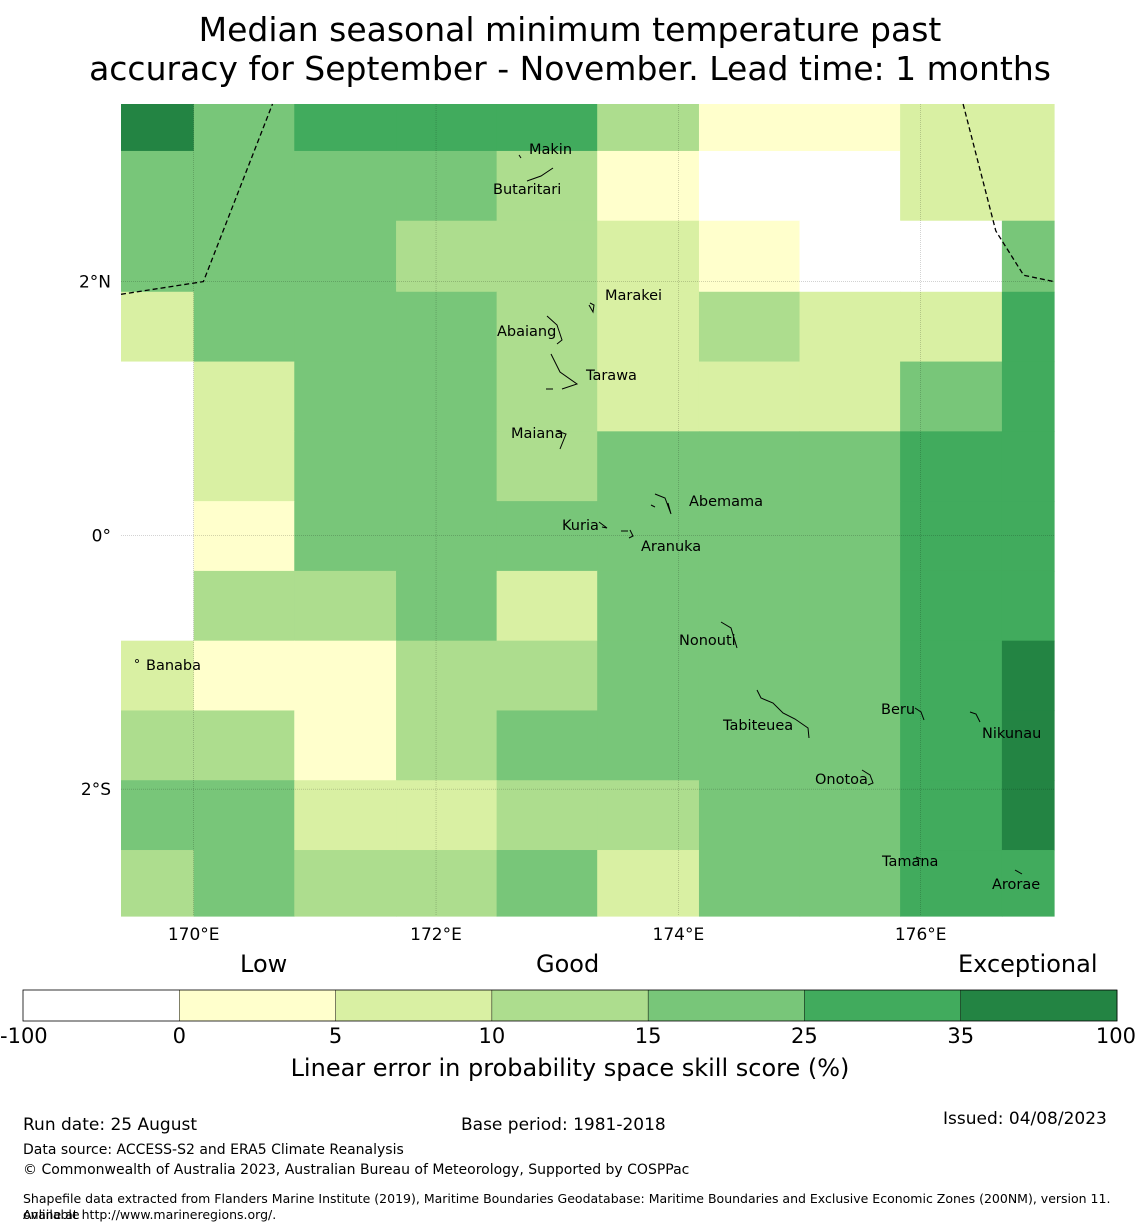  I want to click on base-period: Base period: 1981-2018, so click(563, 1125).